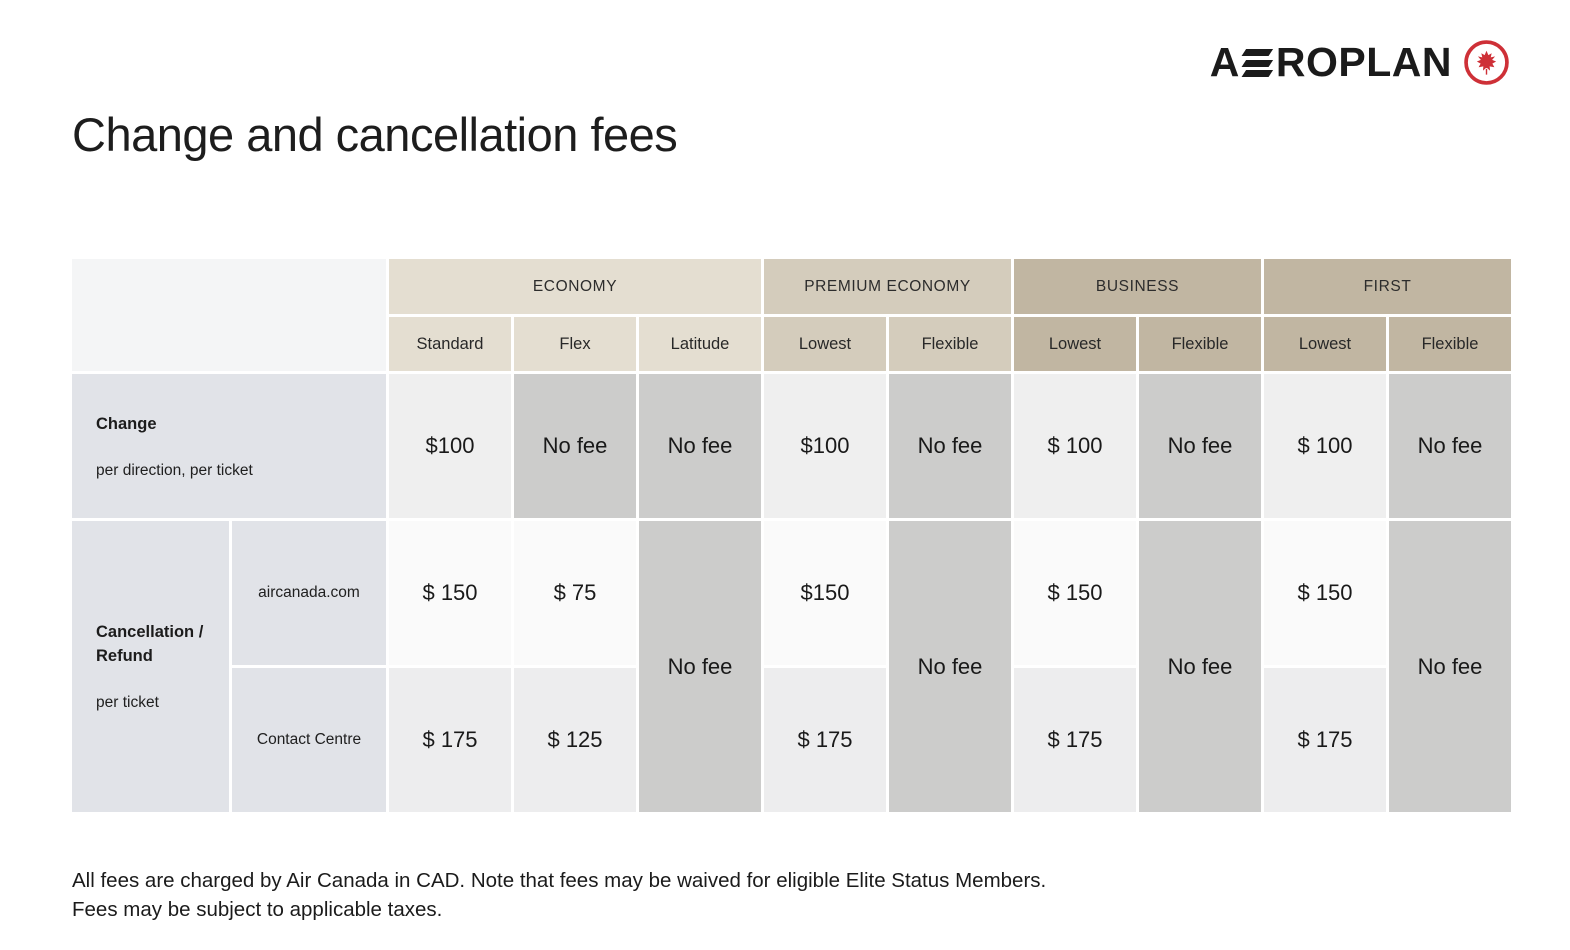 The width and height of the screenshot is (1570, 950). Describe the element at coordinates (575, 344) in the screenshot. I see `subcolumn-economy-flex: Flex` at that location.